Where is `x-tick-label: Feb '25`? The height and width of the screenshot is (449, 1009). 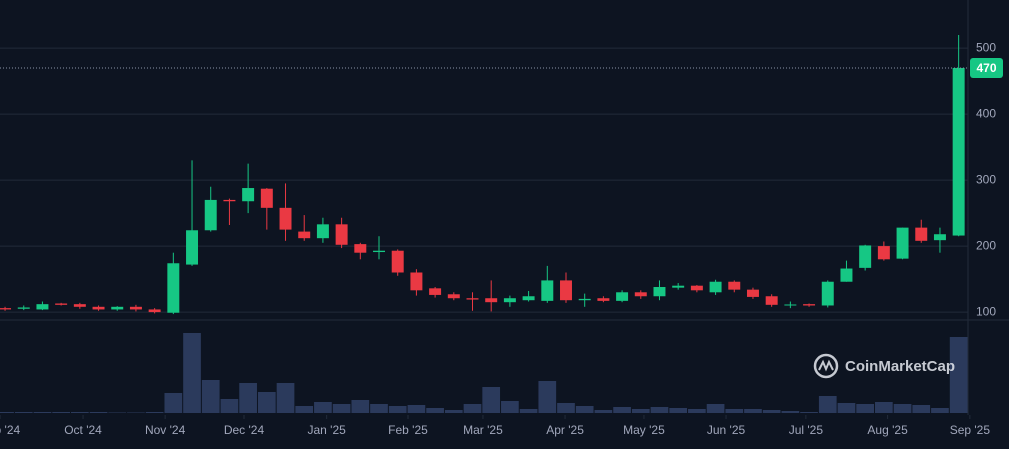
x-tick-label: Feb '25 is located at coordinates (408, 430).